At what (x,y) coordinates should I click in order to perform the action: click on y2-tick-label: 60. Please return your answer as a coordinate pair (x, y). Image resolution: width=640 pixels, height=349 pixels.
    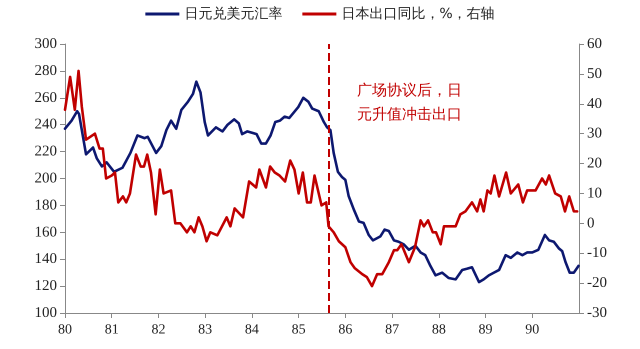
    Looking at the image, I should click on (594, 44).